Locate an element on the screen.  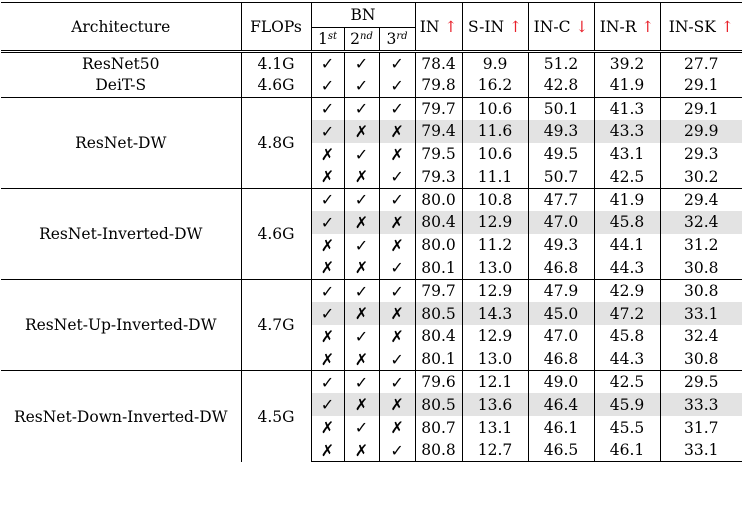
metric-cell: 80.4 is located at coordinates (439, 222).